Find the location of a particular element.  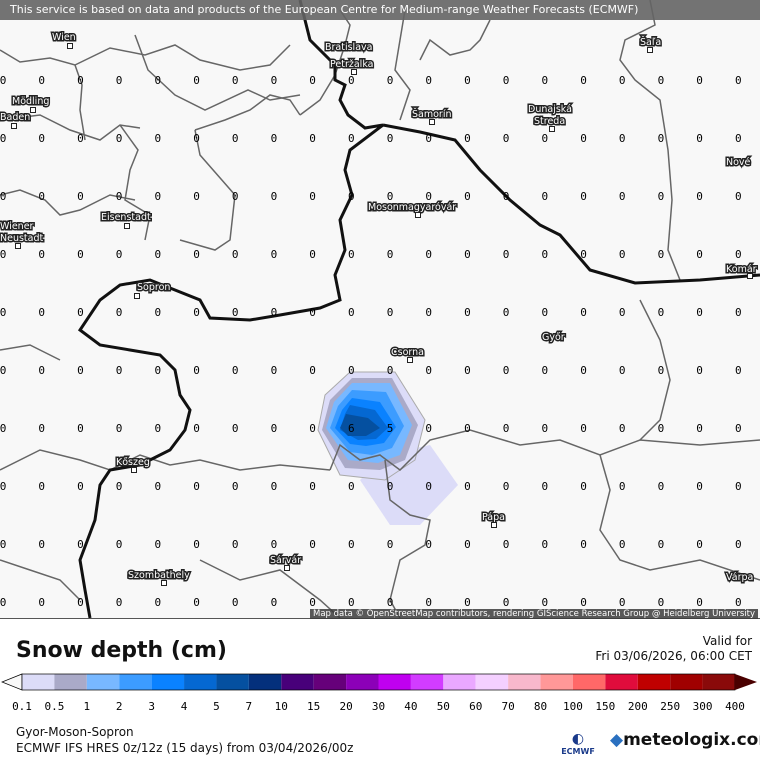

city-label: Várpa is located at coordinates (739, 577).